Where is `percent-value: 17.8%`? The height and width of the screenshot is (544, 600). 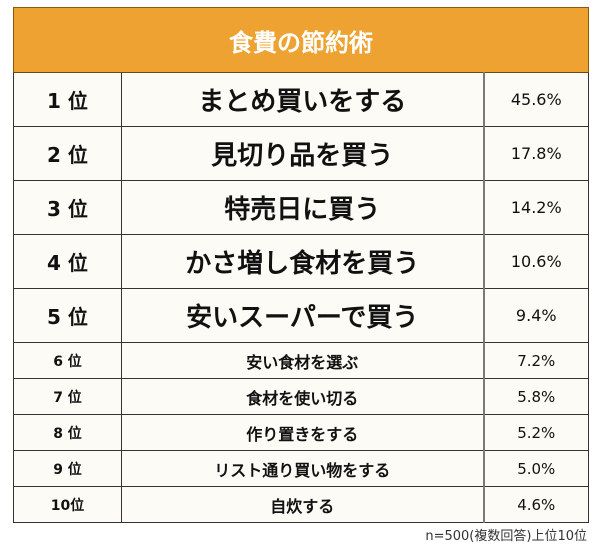
percent-value: 17.8% is located at coordinates (536, 153).